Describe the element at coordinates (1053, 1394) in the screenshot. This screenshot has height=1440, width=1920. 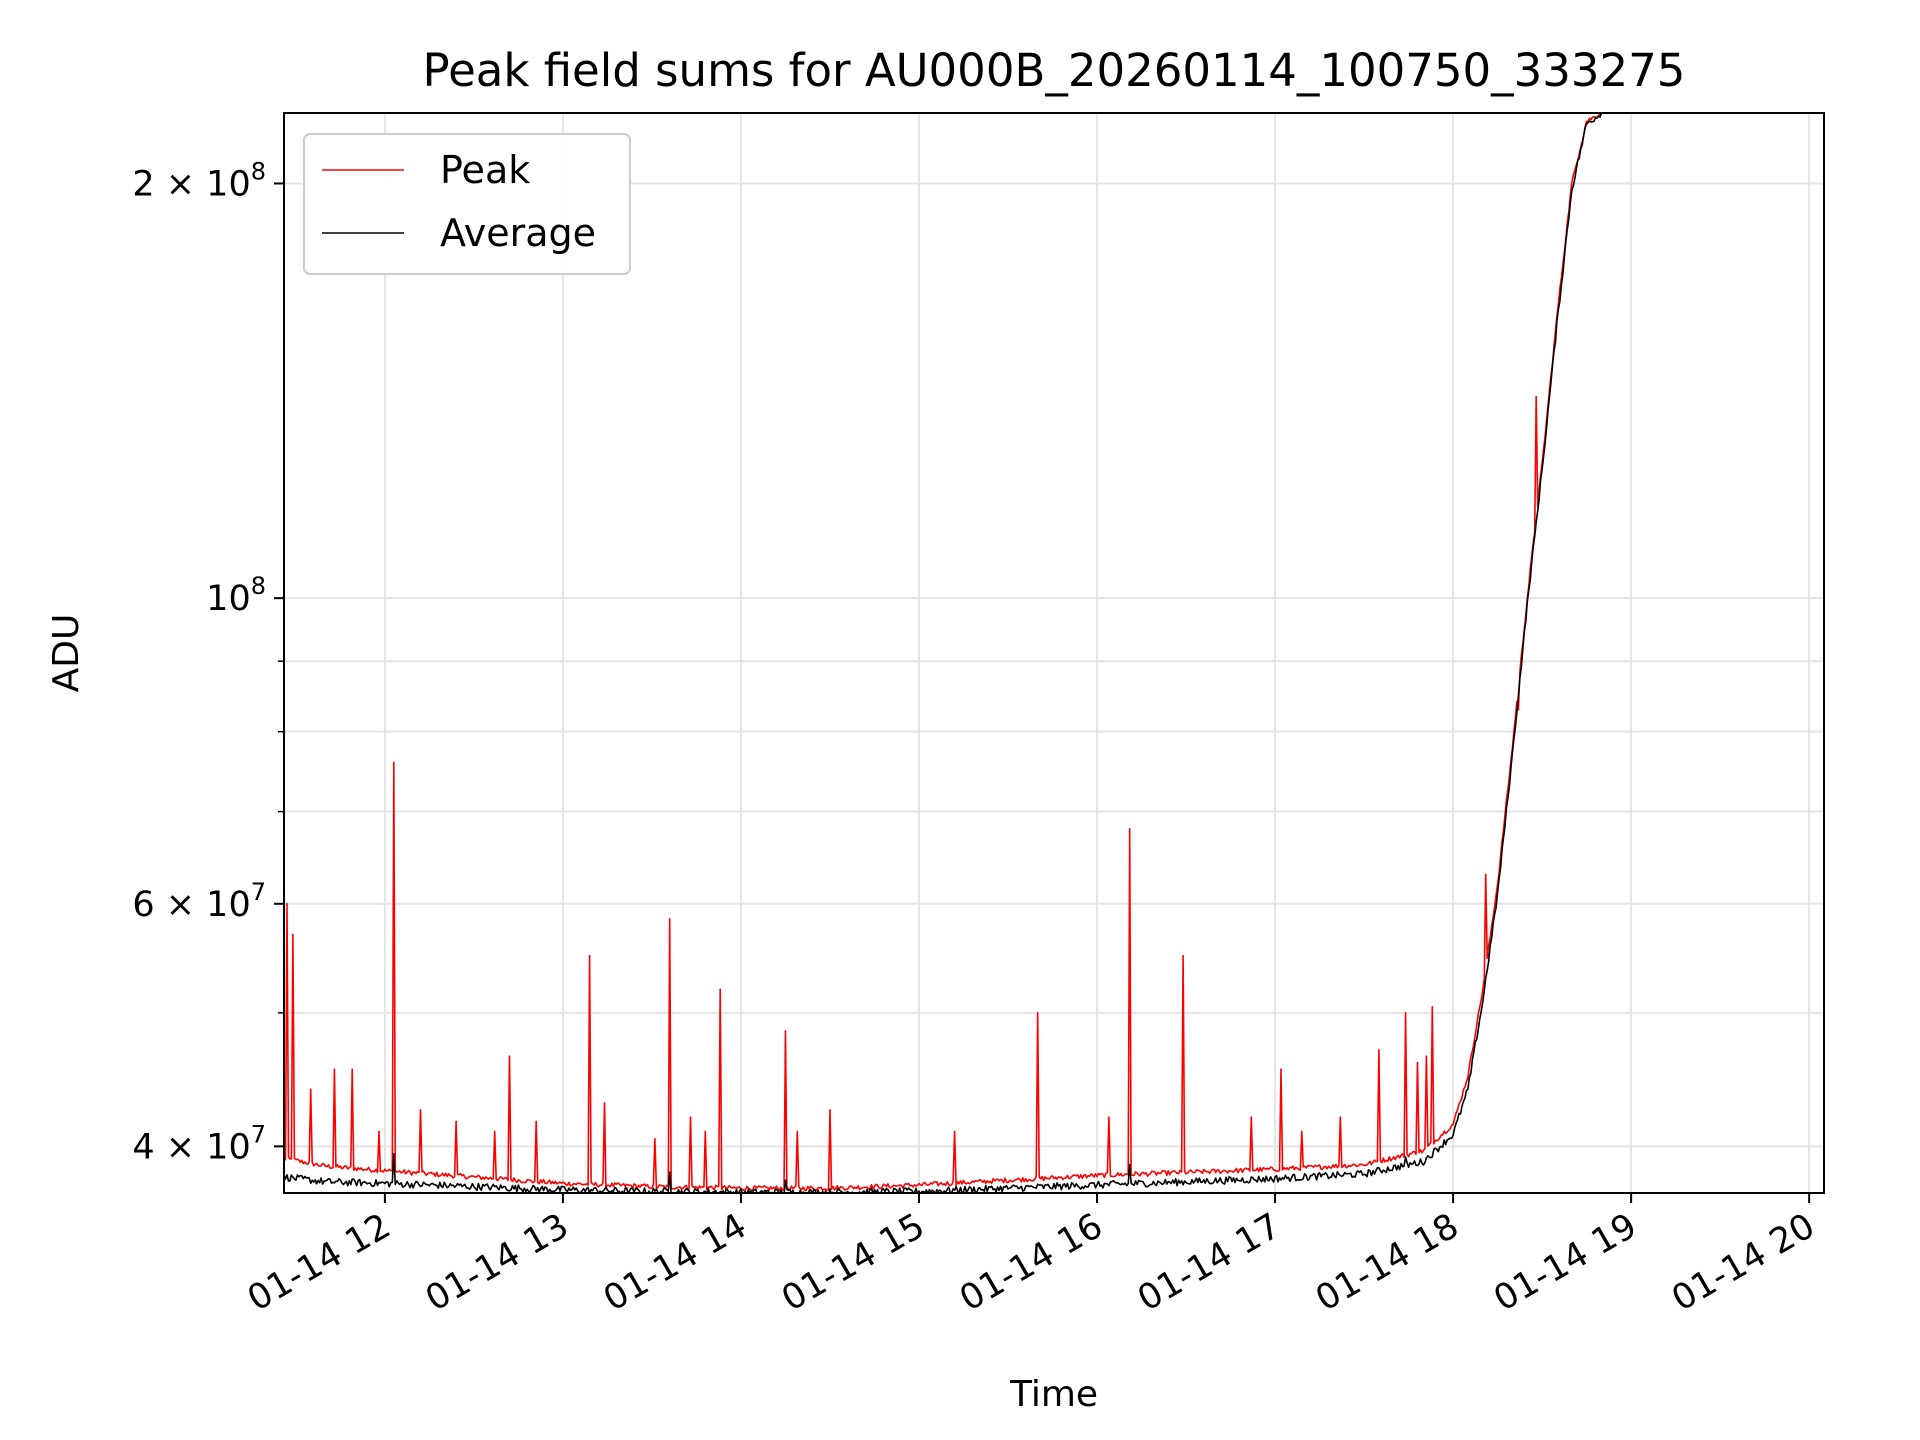
I see `x-axis-label: Time` at that location.